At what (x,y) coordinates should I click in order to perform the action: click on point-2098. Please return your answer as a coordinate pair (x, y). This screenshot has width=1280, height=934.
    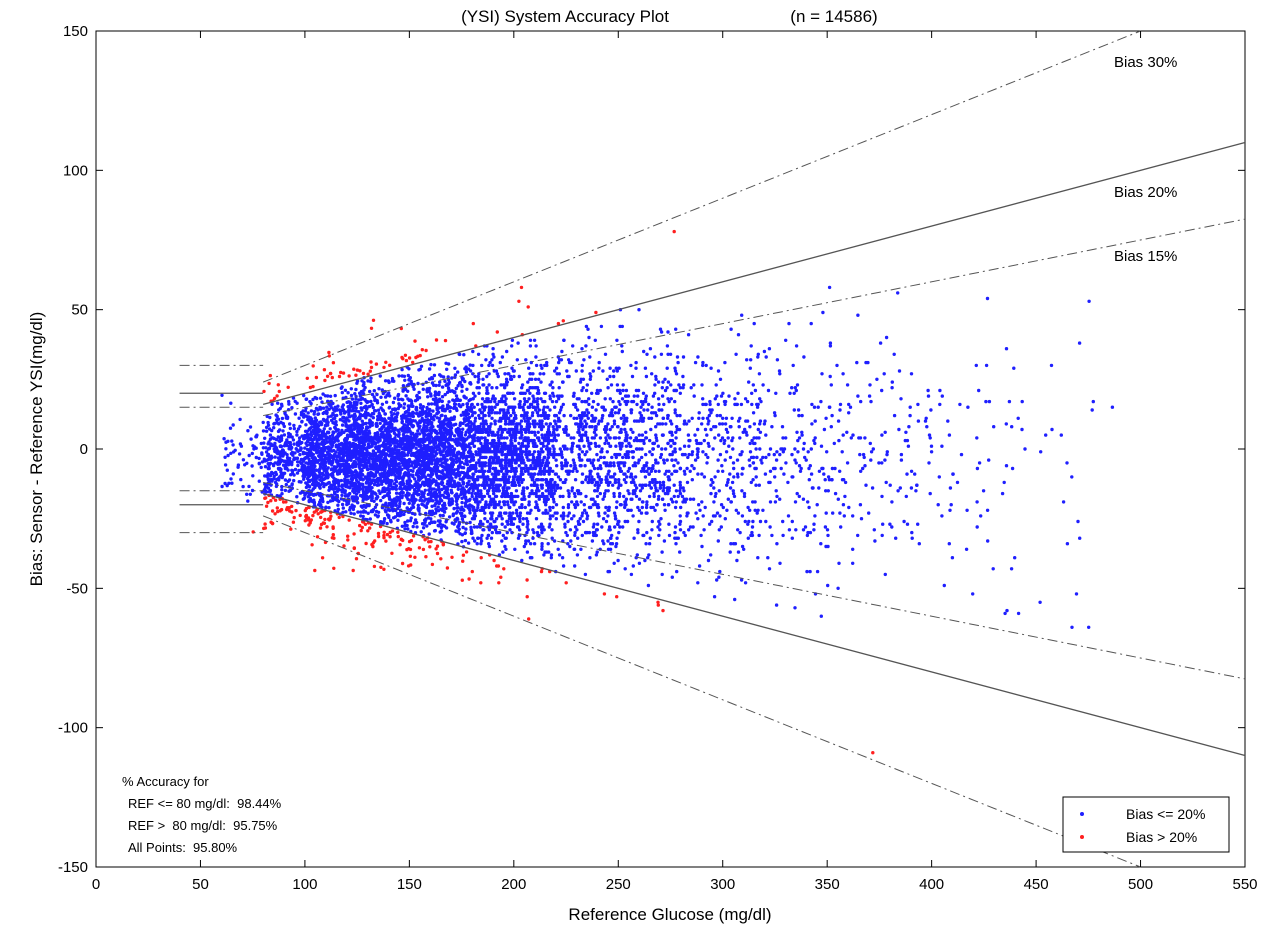
    Looking at the image, I should click on (363, 479).